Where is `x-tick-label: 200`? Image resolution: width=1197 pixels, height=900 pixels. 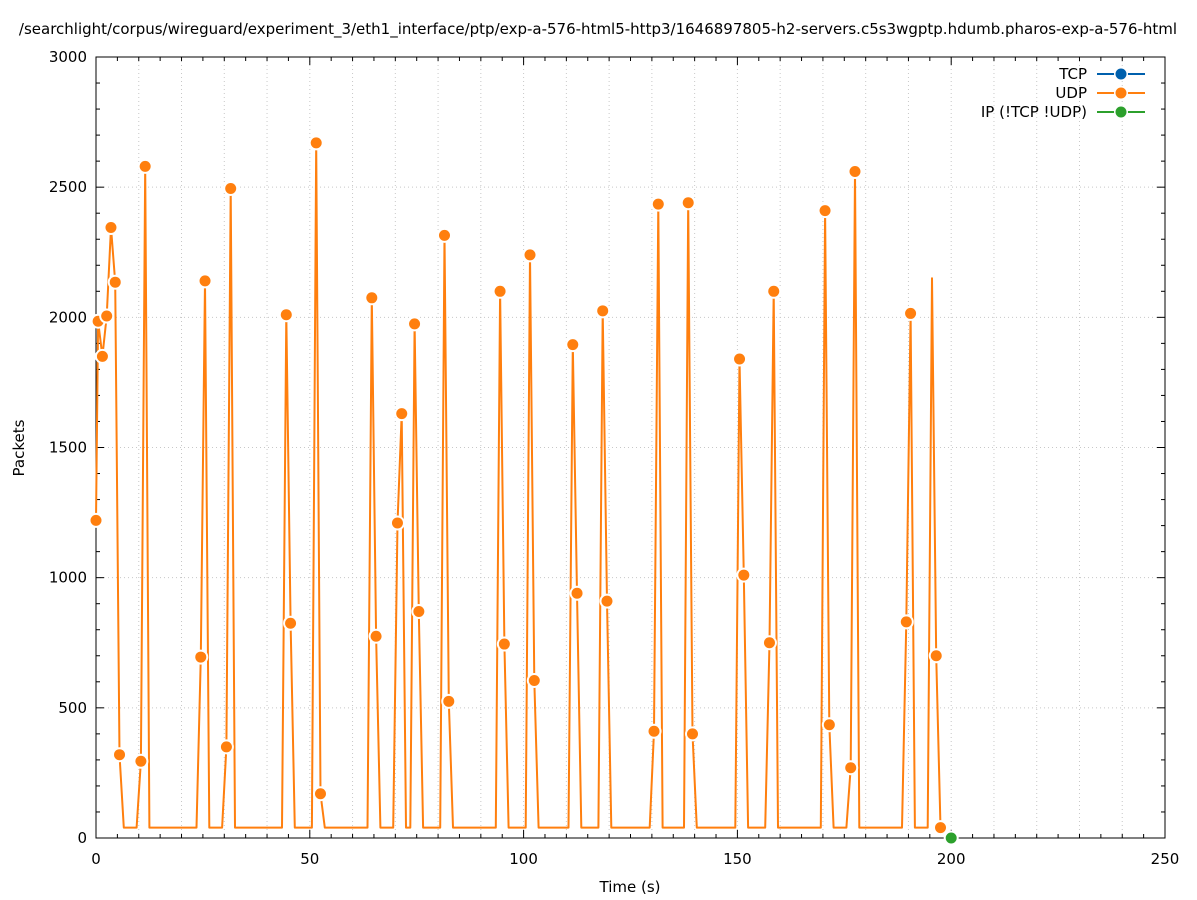 x-tick-label: 200 is located at coordinates (951, 859).